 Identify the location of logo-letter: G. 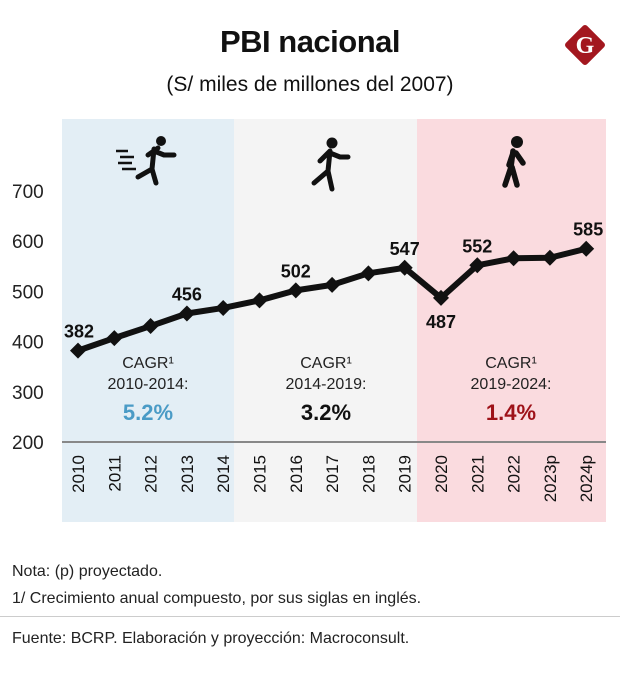
(585, 46).